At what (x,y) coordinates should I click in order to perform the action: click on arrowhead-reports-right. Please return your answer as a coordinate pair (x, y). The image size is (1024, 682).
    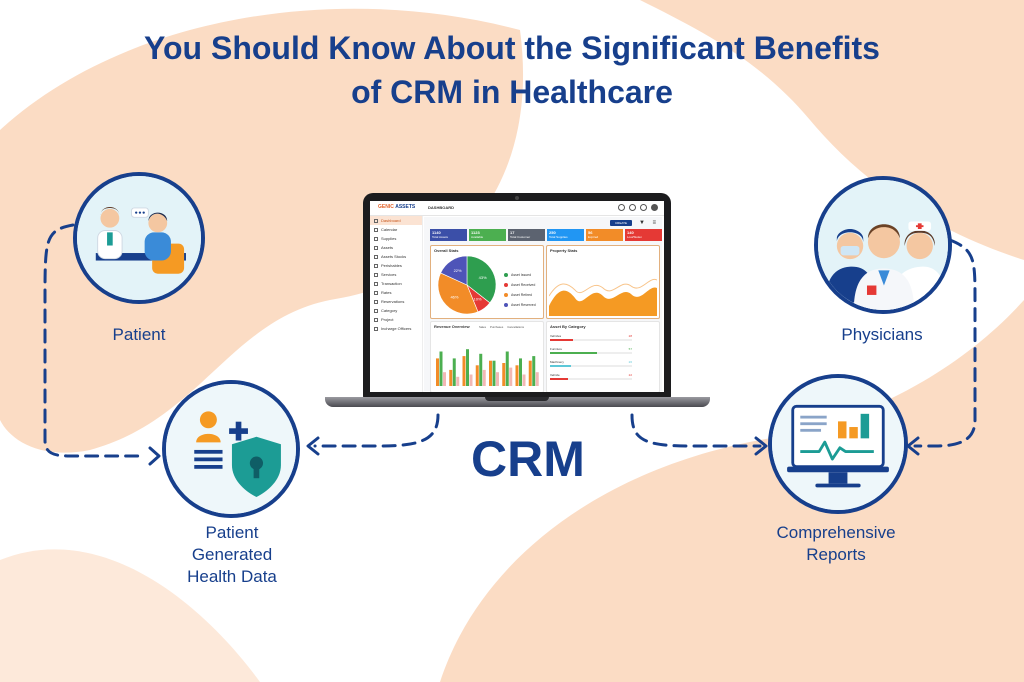
    Looking at the image, I should click on (913, 446).